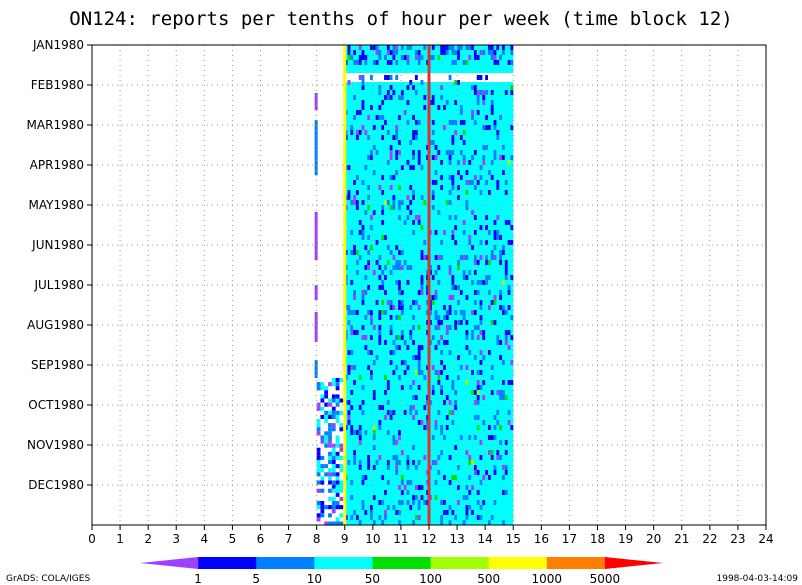  I want to click on sparse-column-segment, so click(316, 101).